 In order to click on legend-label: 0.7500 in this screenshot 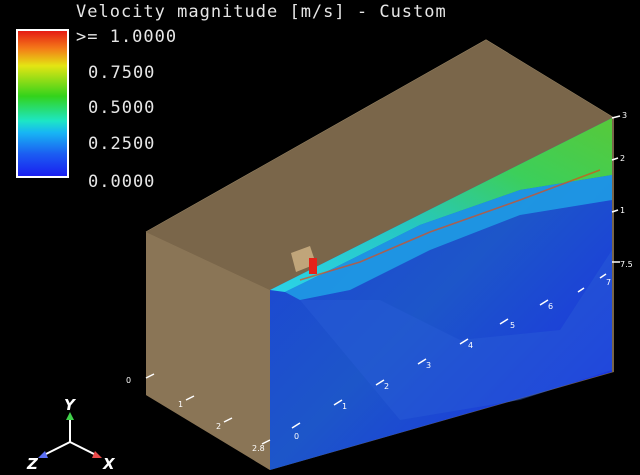, I will do `click(122, 73)`.